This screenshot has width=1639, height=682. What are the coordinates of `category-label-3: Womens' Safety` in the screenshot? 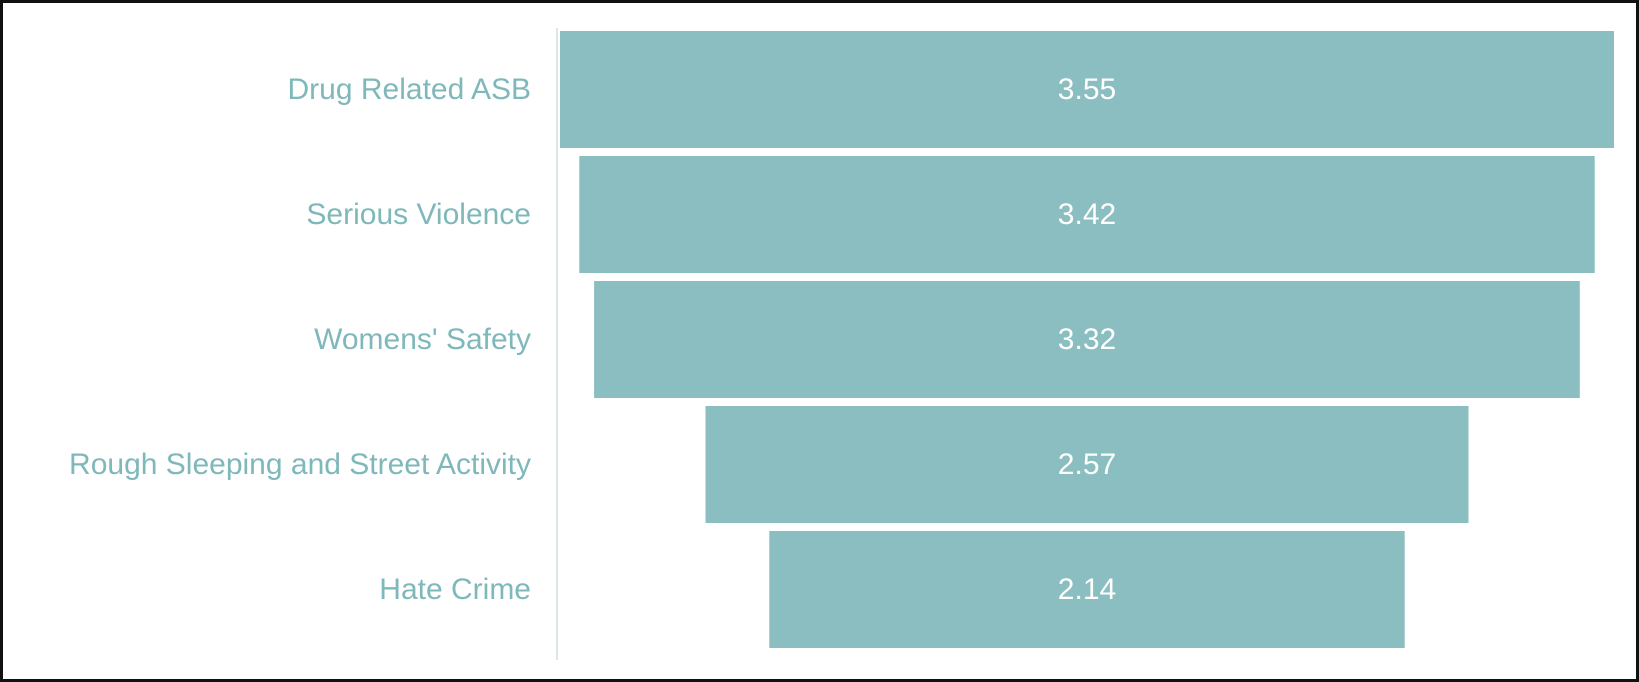 It's located at (422, 339).